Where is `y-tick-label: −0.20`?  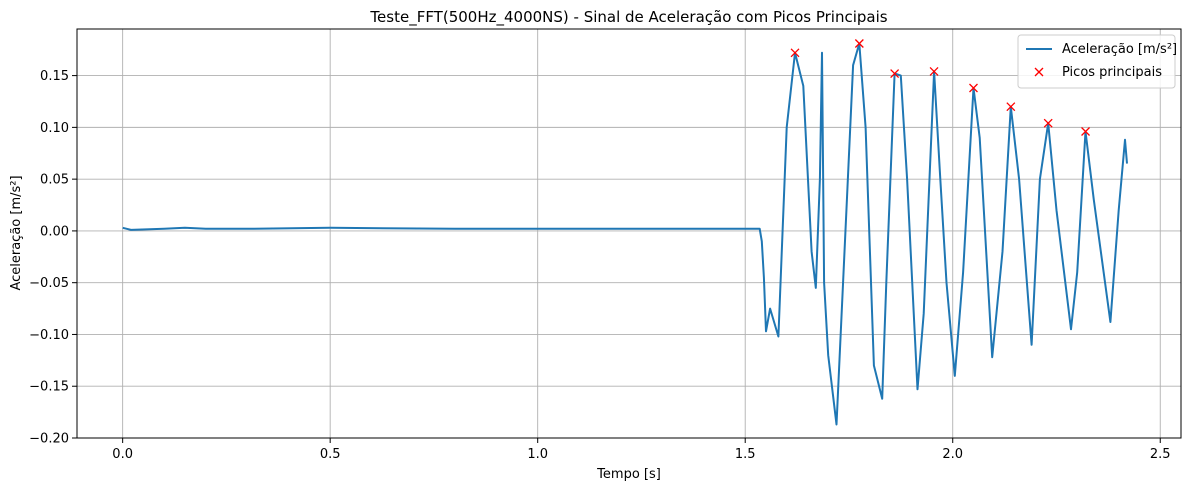
y-tick-label: −0.20 is located at coordinates (49, 439).